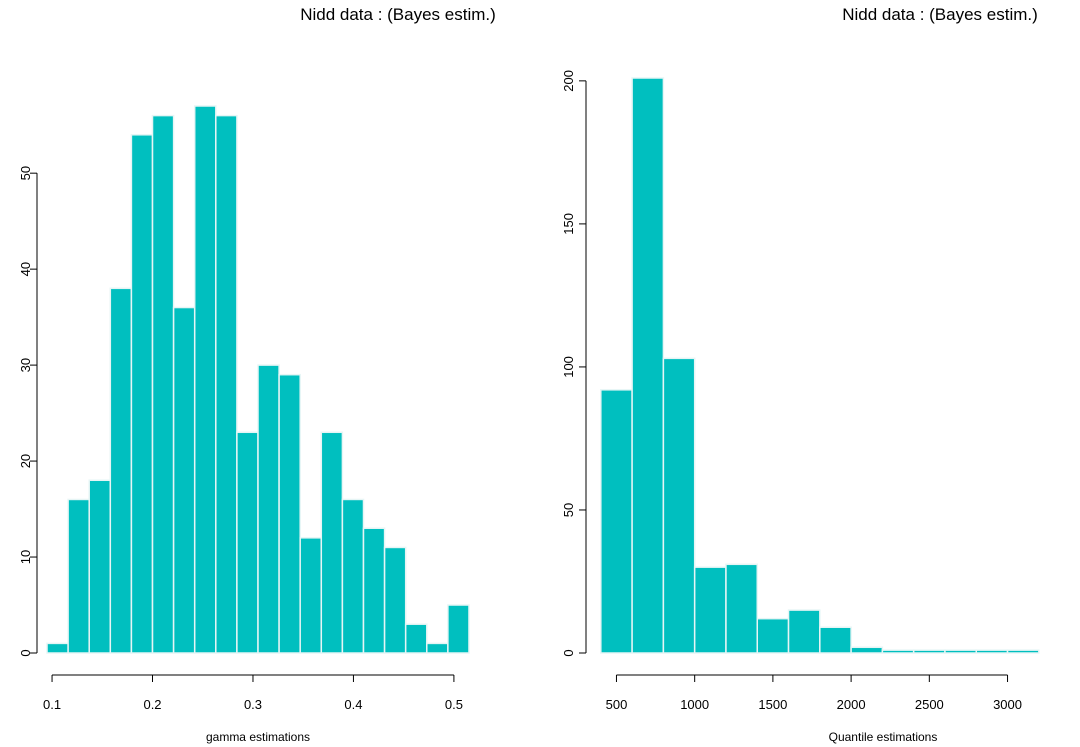  I want to click on x-tick-label: 1500, so click(772, 704).